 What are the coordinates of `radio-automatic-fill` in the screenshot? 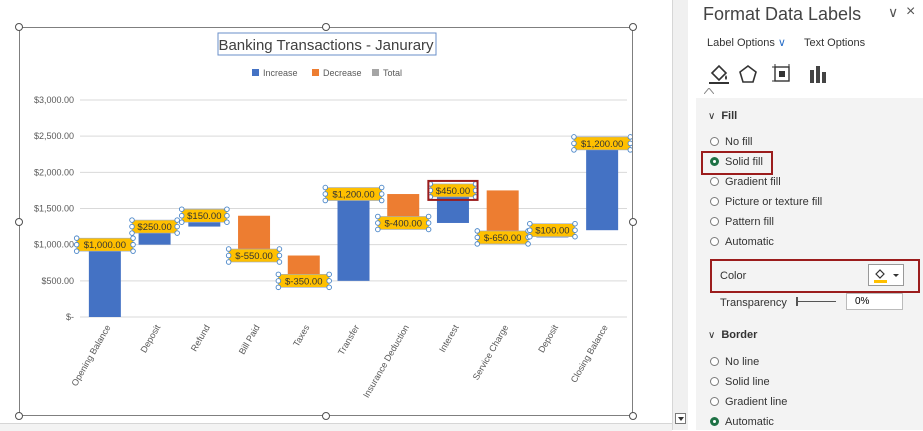 It's located at (714, 241).